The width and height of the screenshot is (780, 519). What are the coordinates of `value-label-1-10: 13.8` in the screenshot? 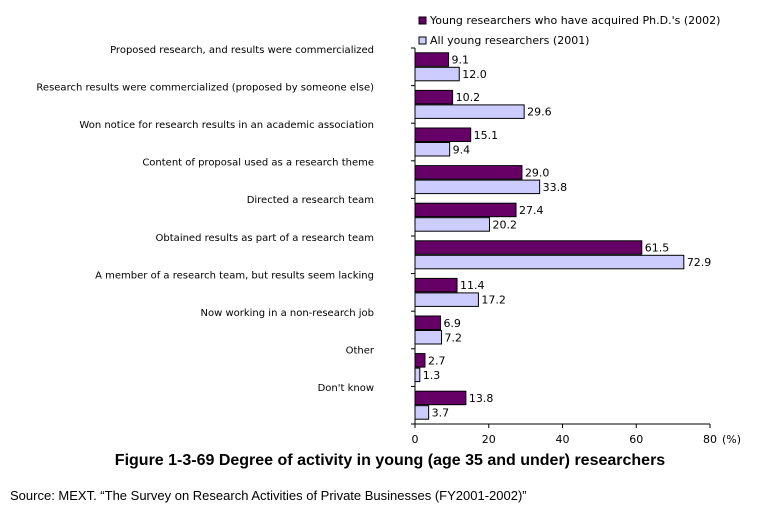 It's located at (481, 398).